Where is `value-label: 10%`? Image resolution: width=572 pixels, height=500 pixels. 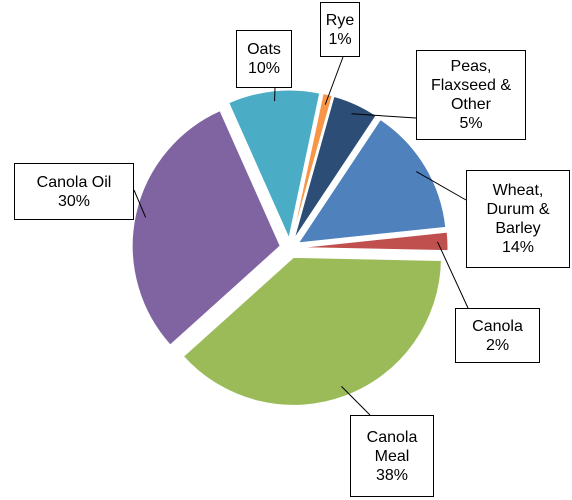
value-label: 10% is located at coordinates (264, 68).